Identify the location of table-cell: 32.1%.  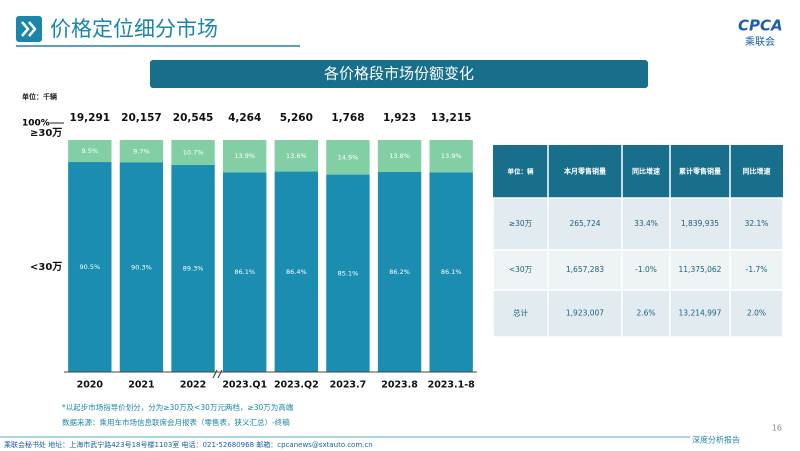
(757, 223).